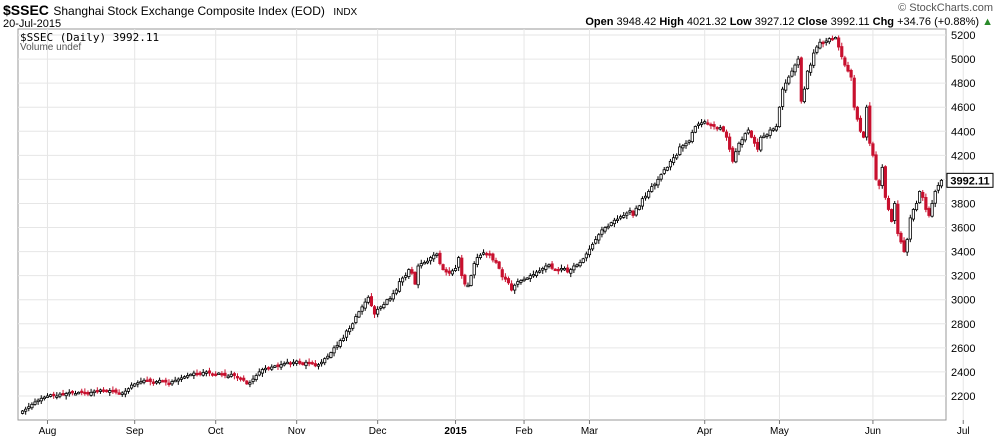 This screenshot has width=997, height=438. I want to click on open-value: 3948.42, so click(636, 22).